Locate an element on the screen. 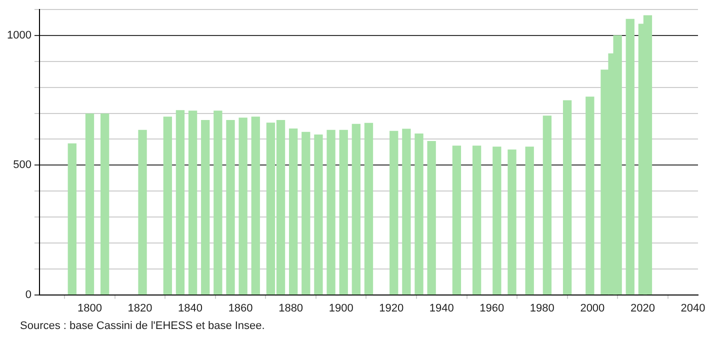  source-note: Sources : base Cassini de l'EHESS et base Insee. is located at coordinates (143, 326).